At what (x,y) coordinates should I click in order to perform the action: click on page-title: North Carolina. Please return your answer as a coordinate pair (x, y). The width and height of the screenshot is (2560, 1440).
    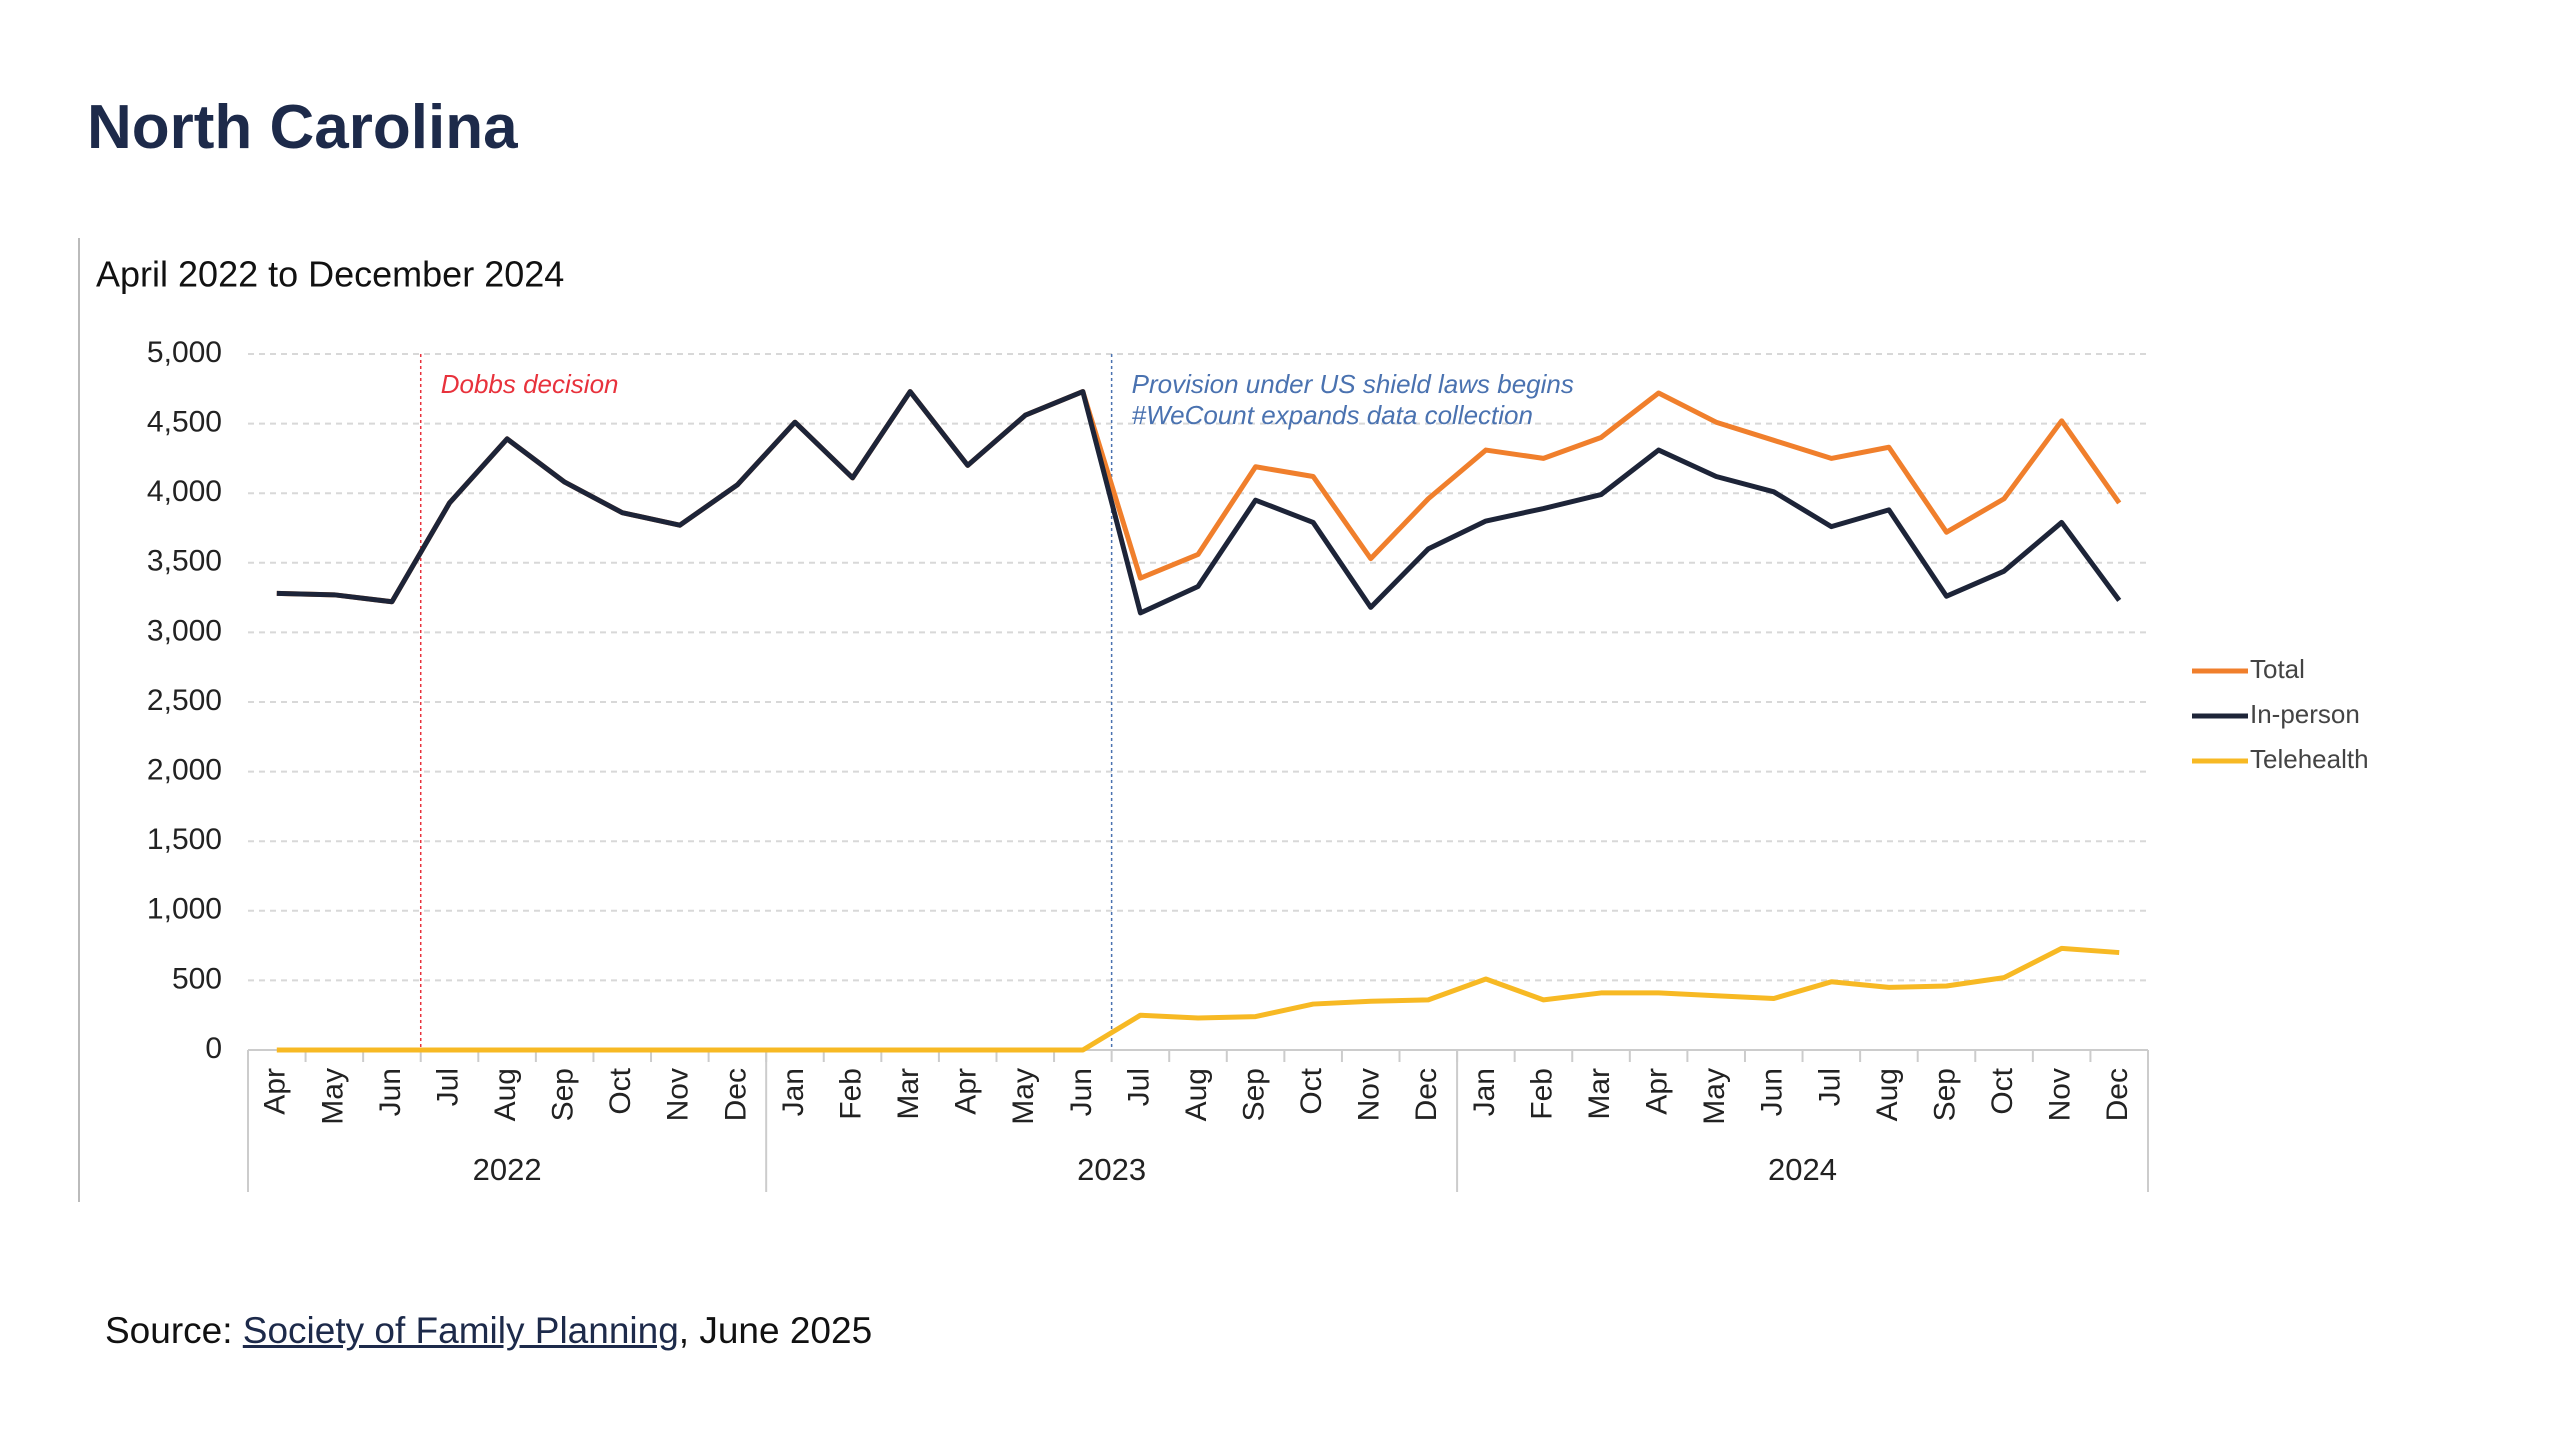
    Looking at the image, I should click on (302, 127).